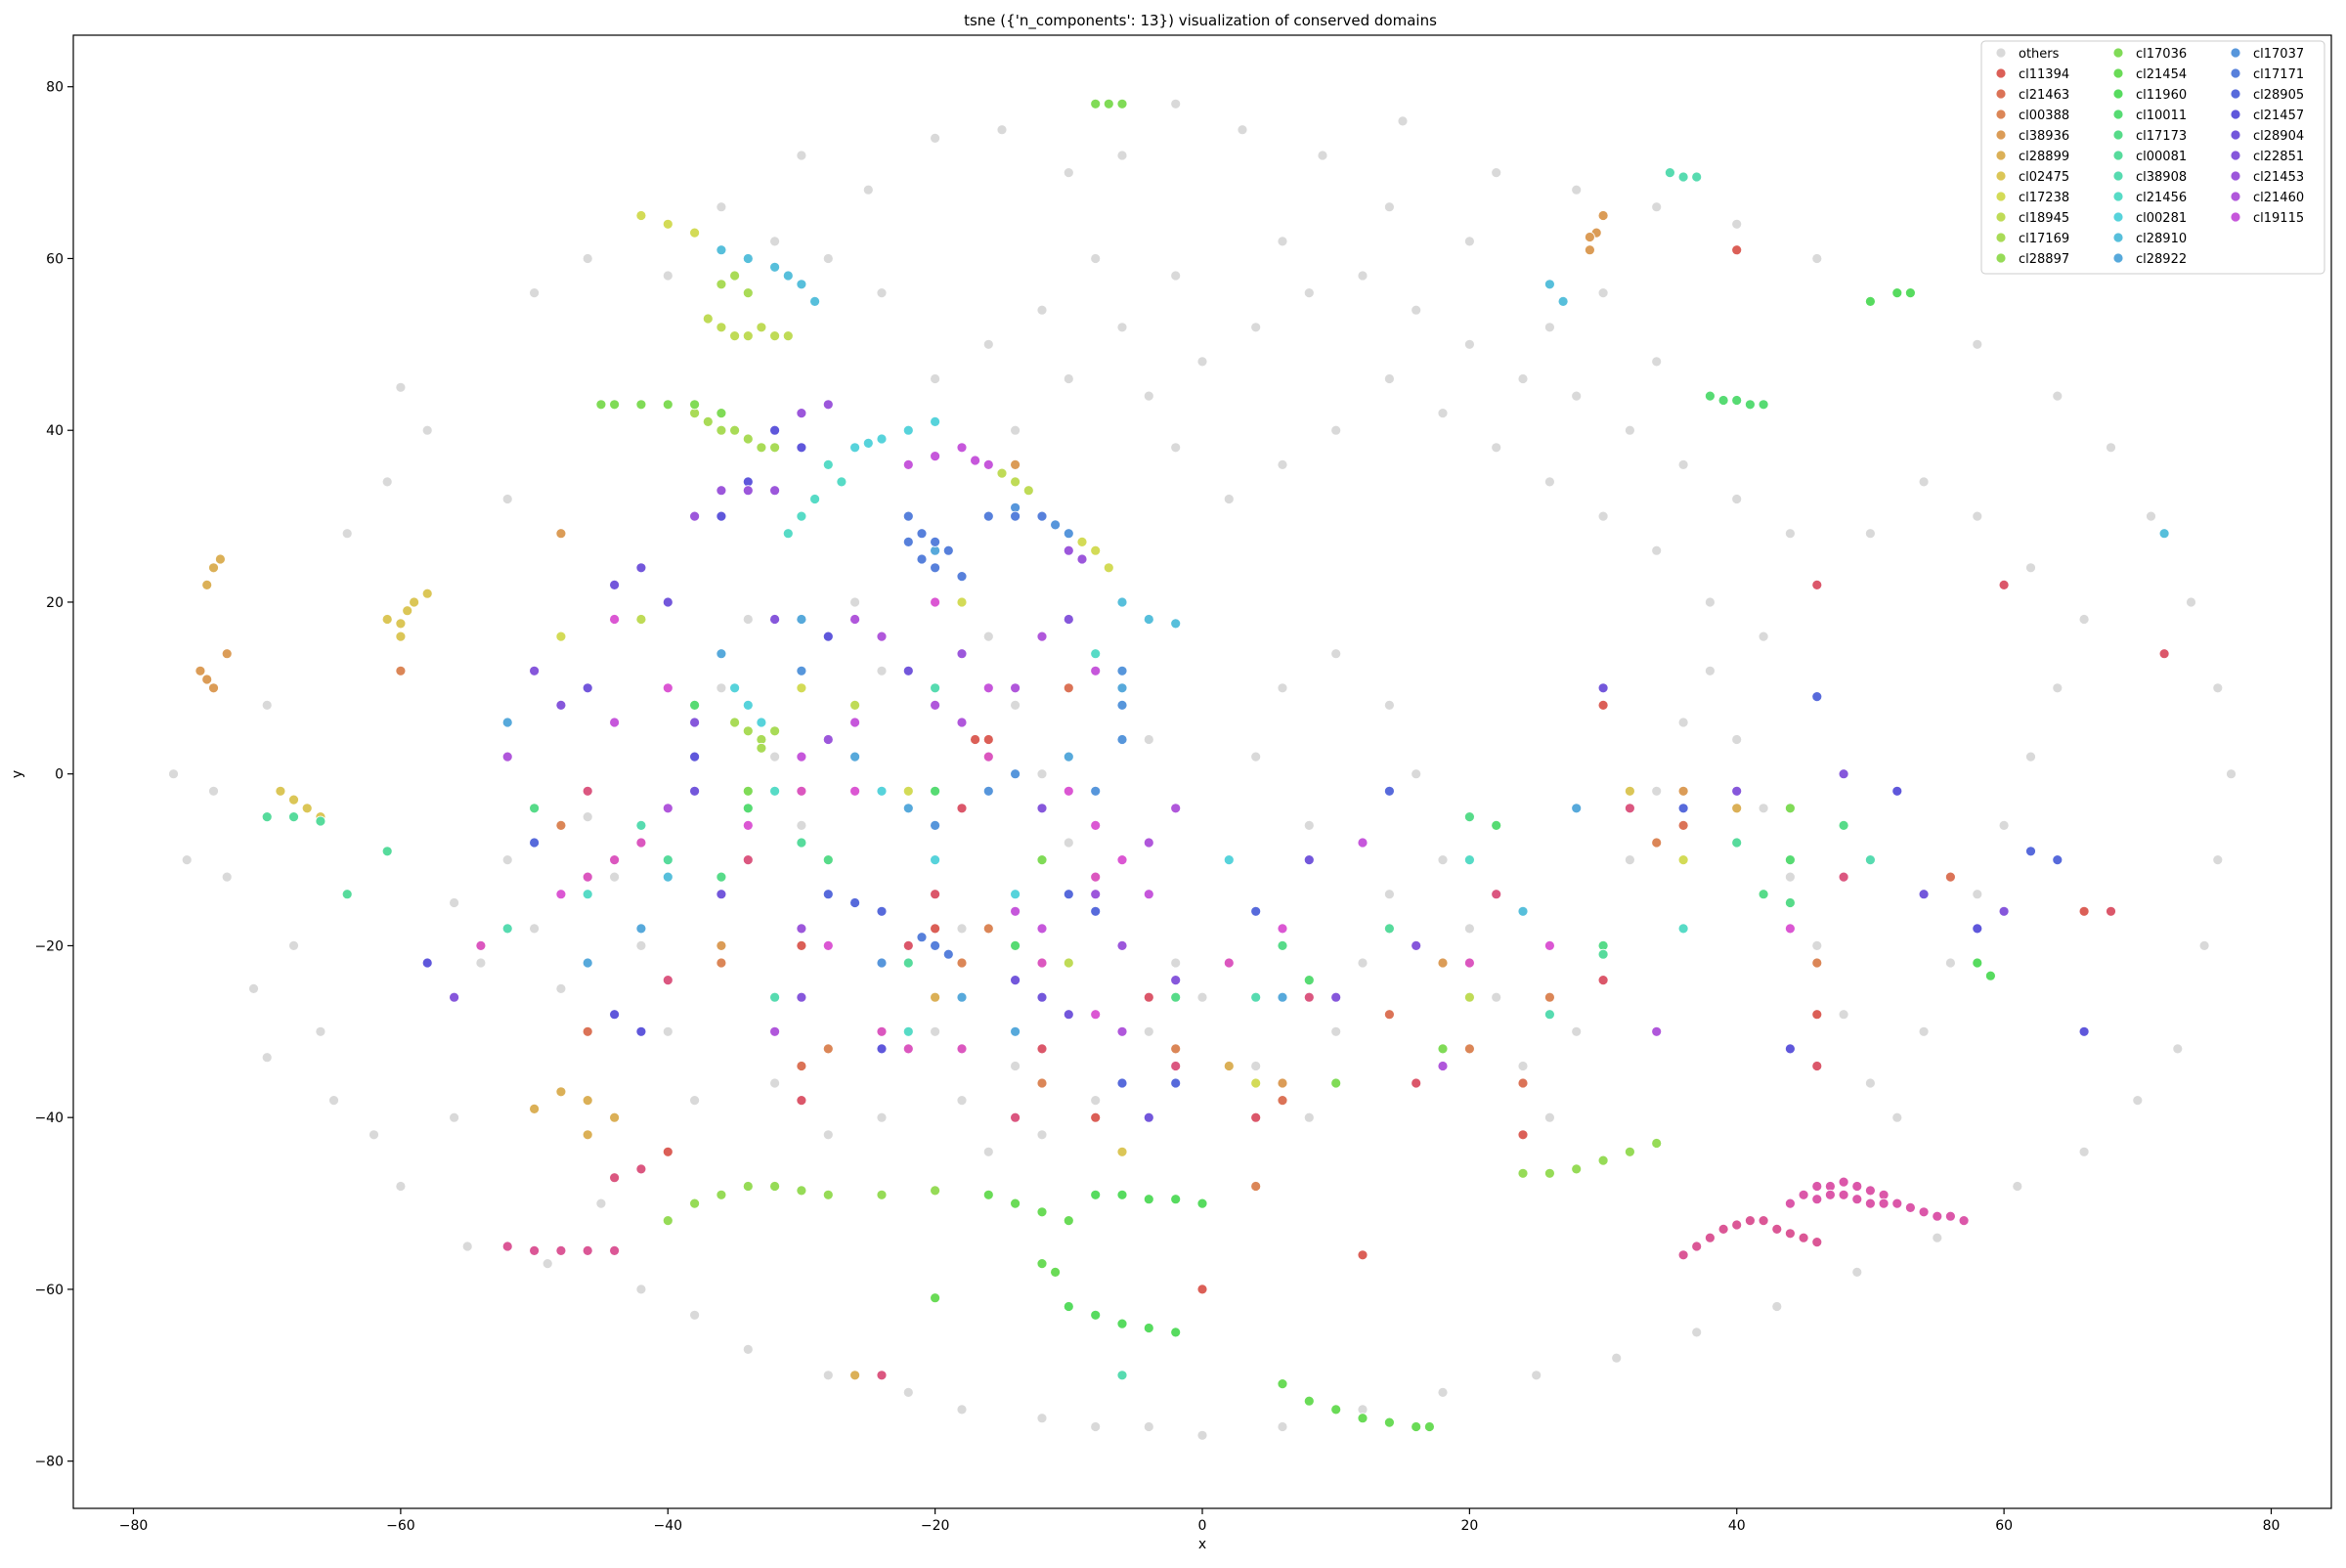  Describe the element at coordinates (2162, 260) in the screenshot. I see `legend-label: cl28922` at that location.